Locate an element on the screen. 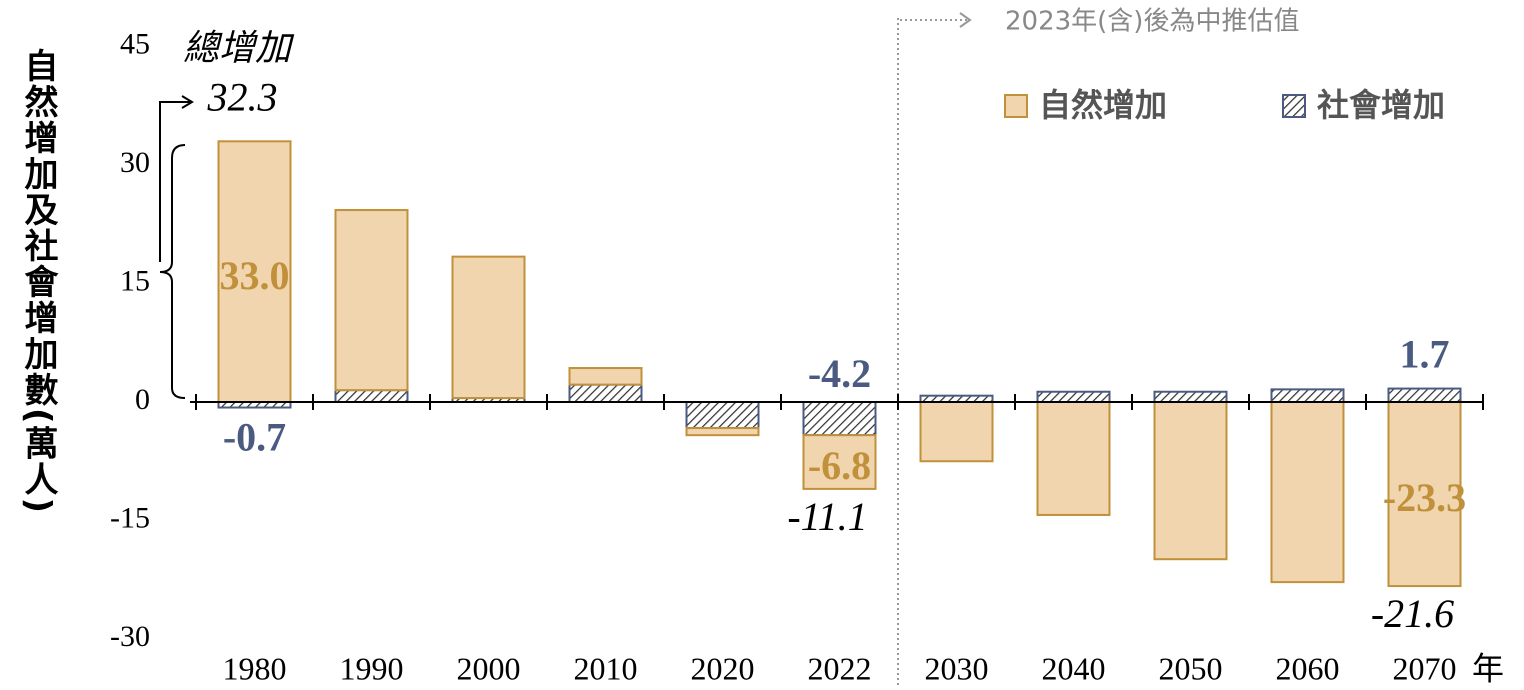 Image resolution: width=1524 pixels, height=690 pixels. y-tick-label: 0 is located at coordinates (142, 399).